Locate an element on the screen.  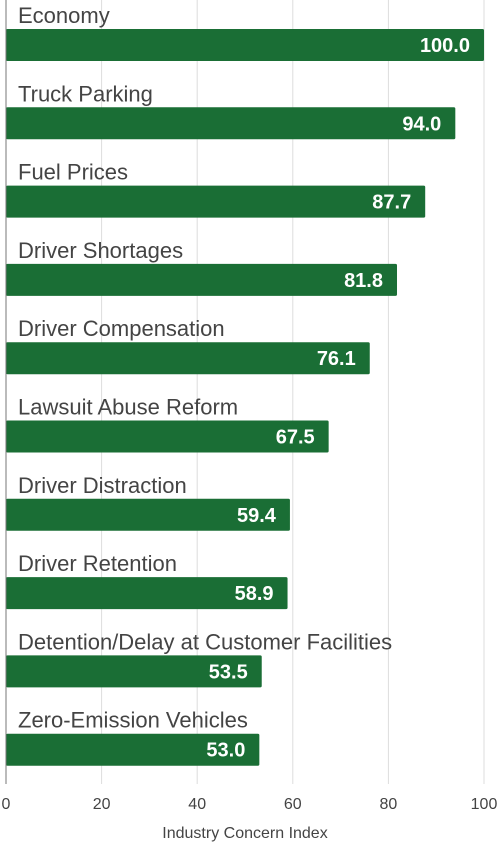
data-label: 76.1 is located at coordinates (336, 359).